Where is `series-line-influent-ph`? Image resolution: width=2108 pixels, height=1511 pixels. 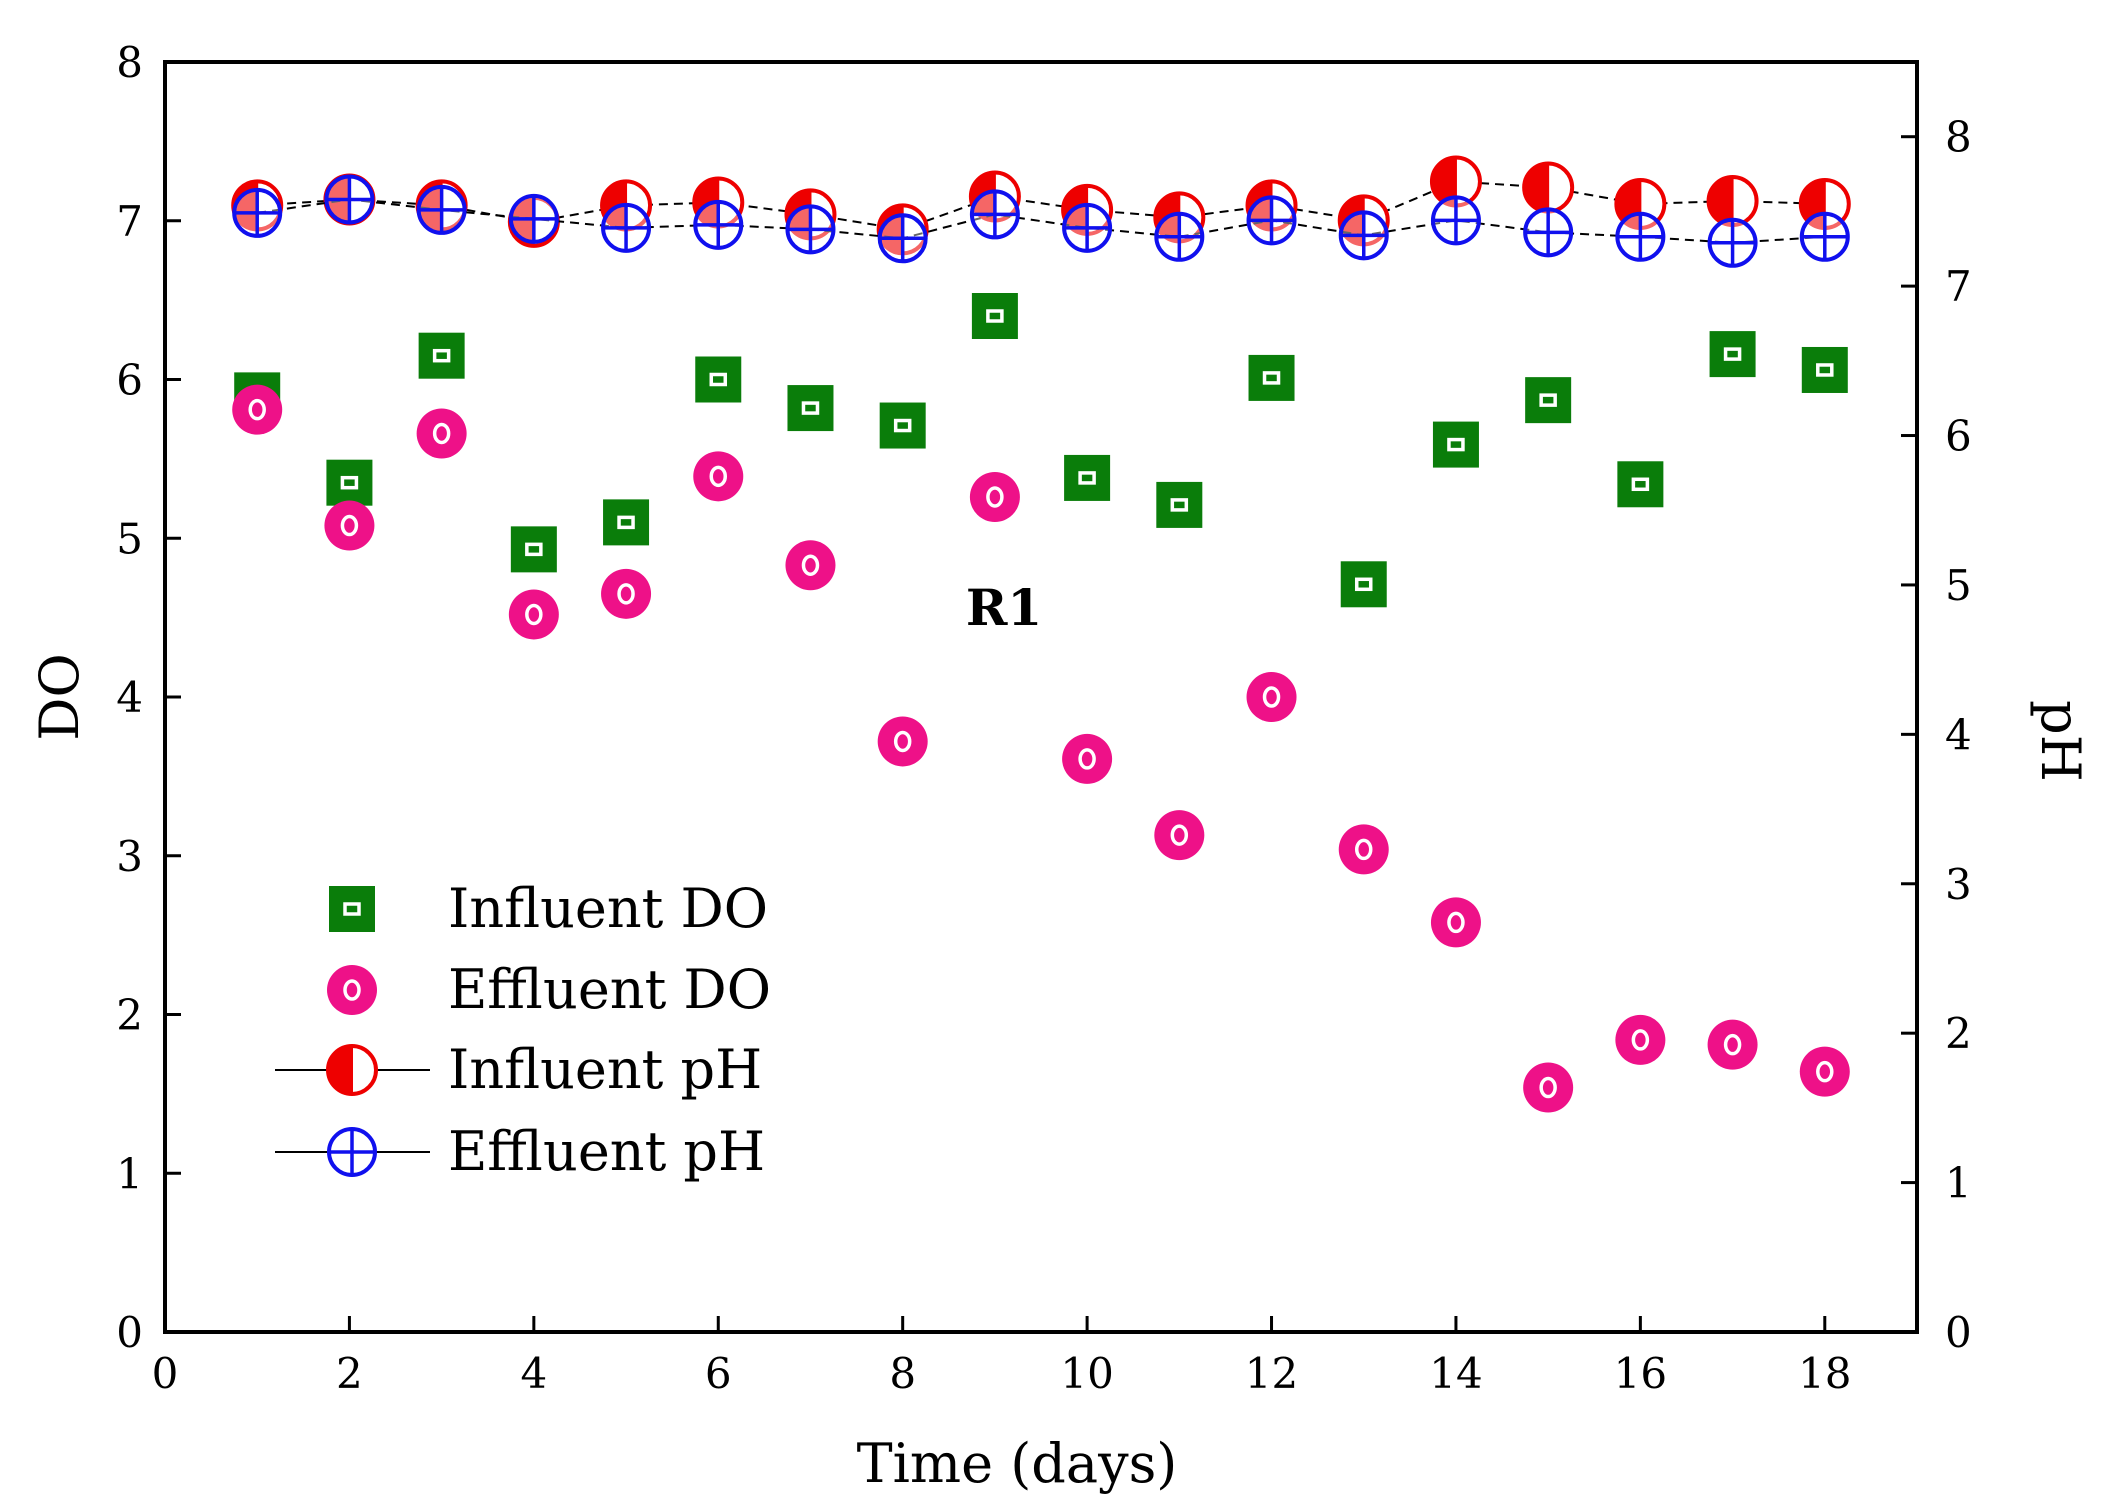 series-line-influent-ph is located at coordinates (1041, 205).